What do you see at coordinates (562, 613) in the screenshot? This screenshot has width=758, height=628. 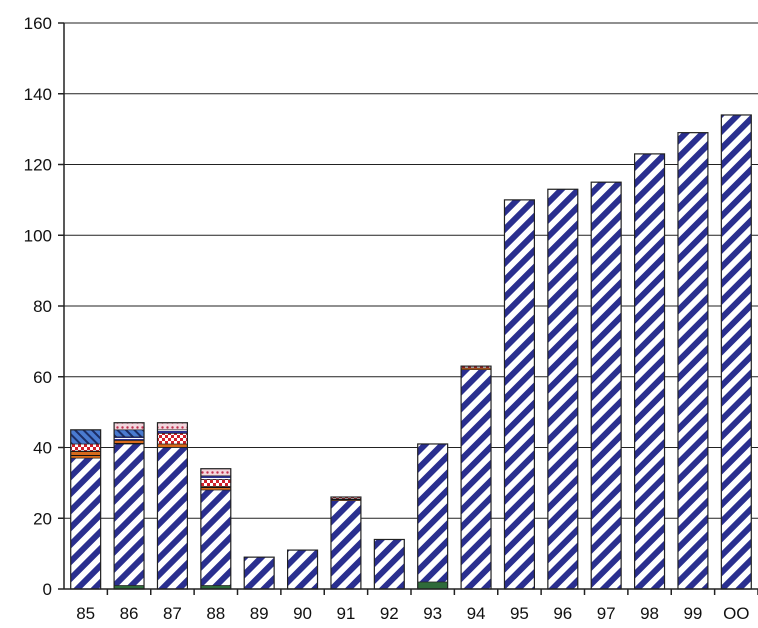 I see `x-tick-label: 96` at bounding box center [562, 613].